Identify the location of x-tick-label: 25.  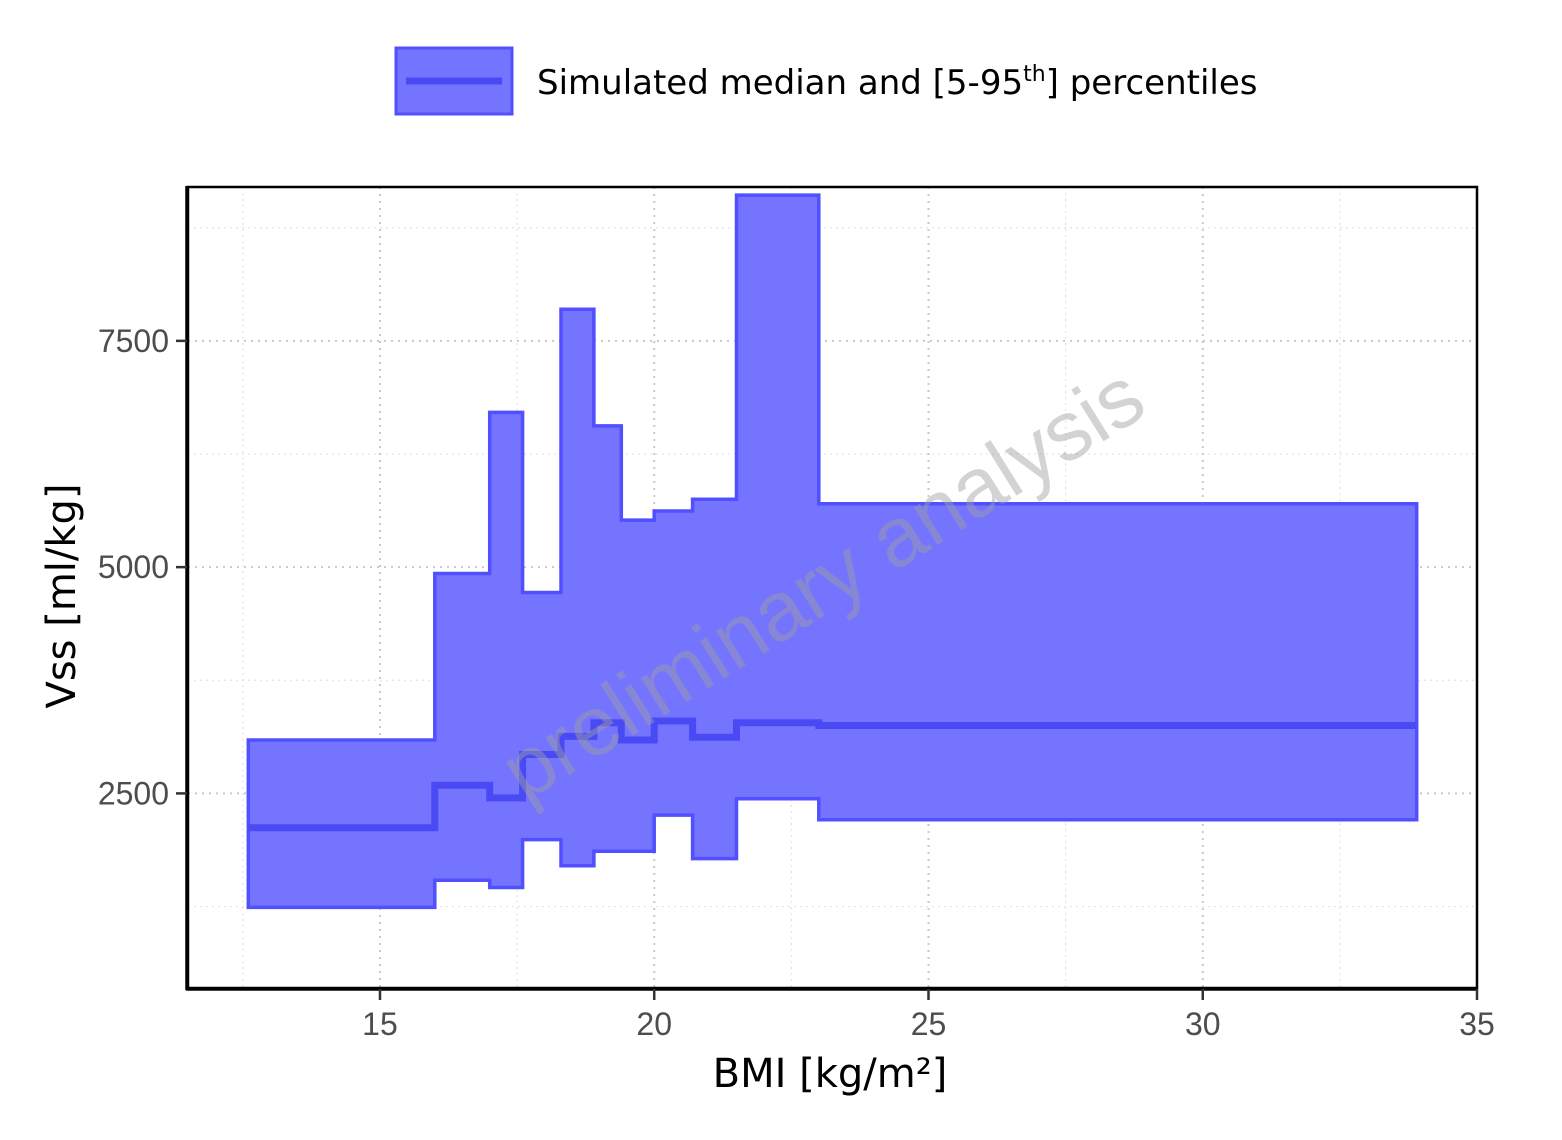
(929, 1024).